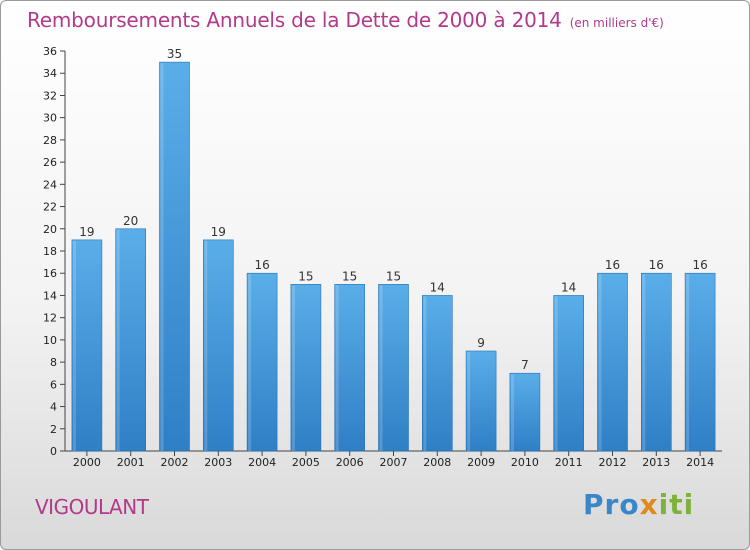 The width and height of the screenshot is (750, 550). Describe the element at coordinates (50, 184) in the screenshot. I see `y-tick-label: 24` at that location.